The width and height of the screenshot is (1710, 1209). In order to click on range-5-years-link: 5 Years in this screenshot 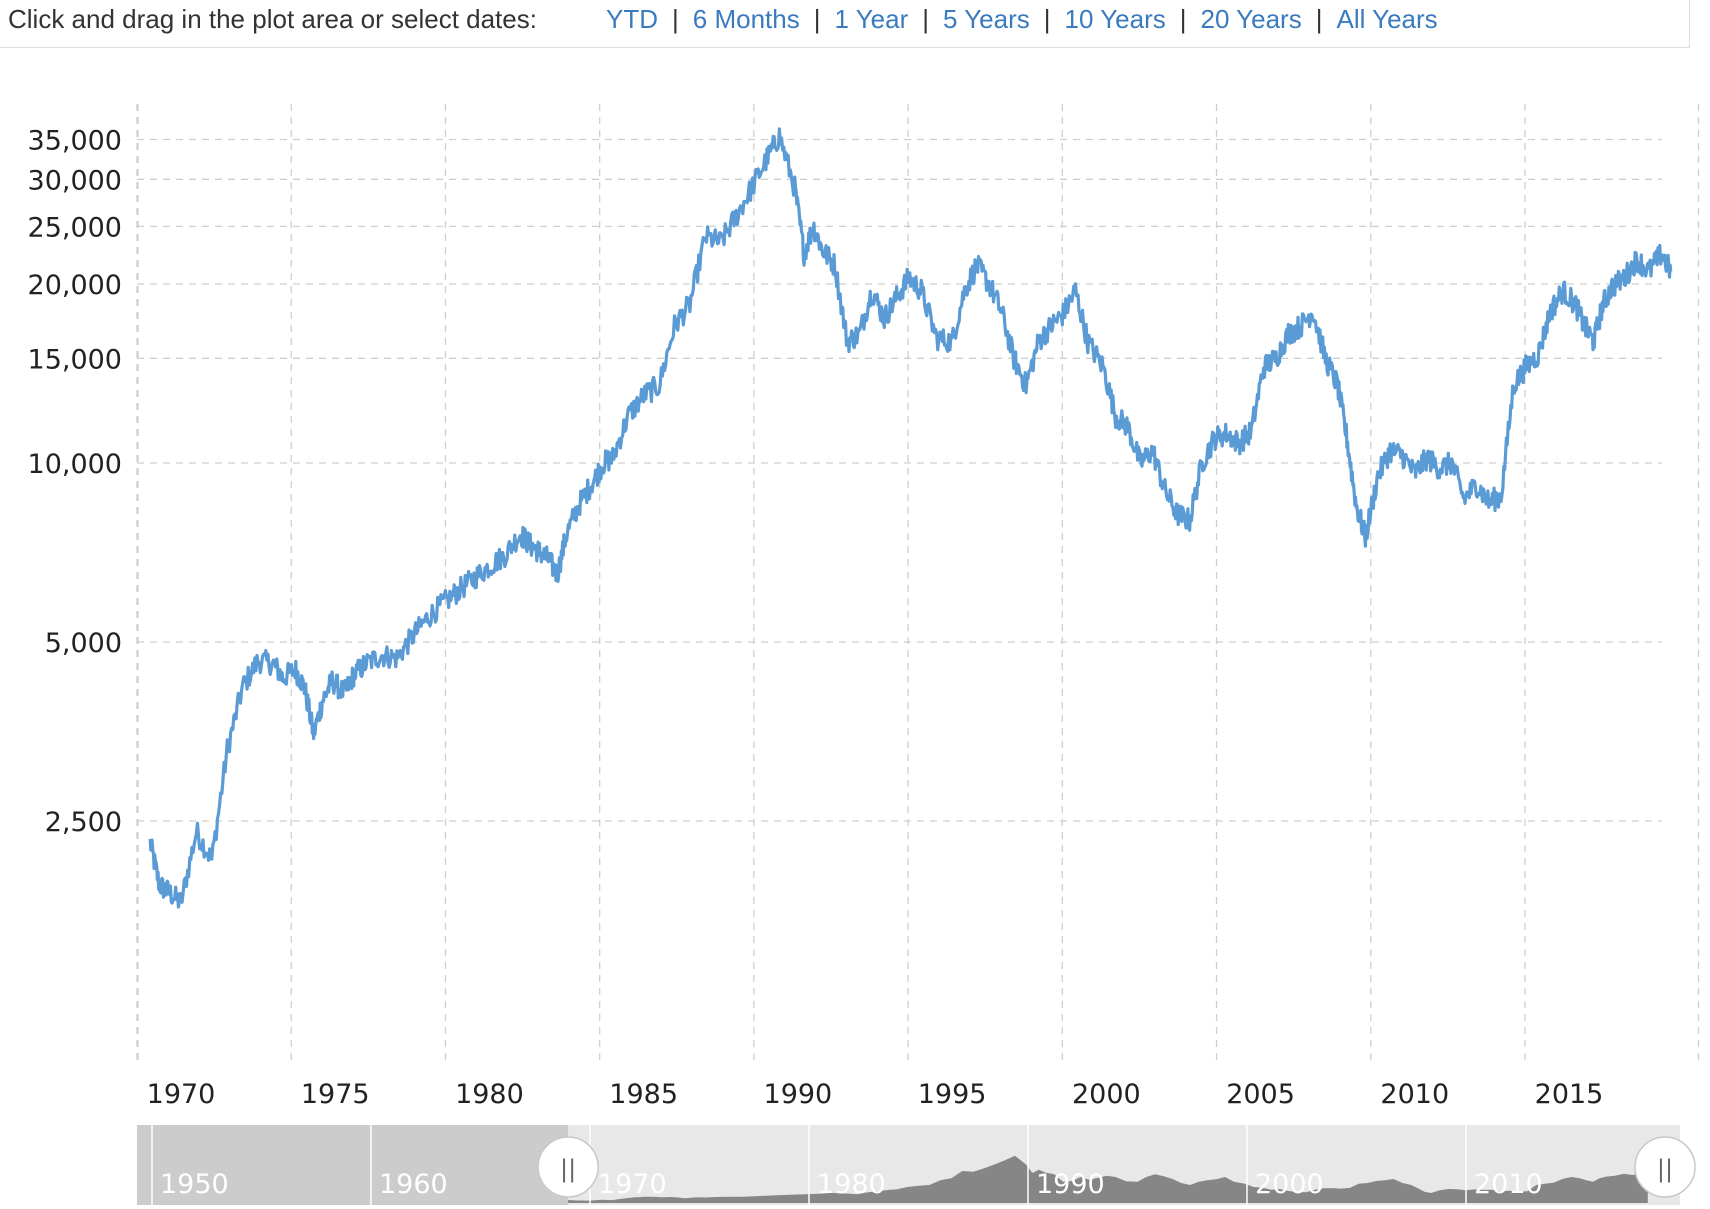, I will do `click(986, 19)`.